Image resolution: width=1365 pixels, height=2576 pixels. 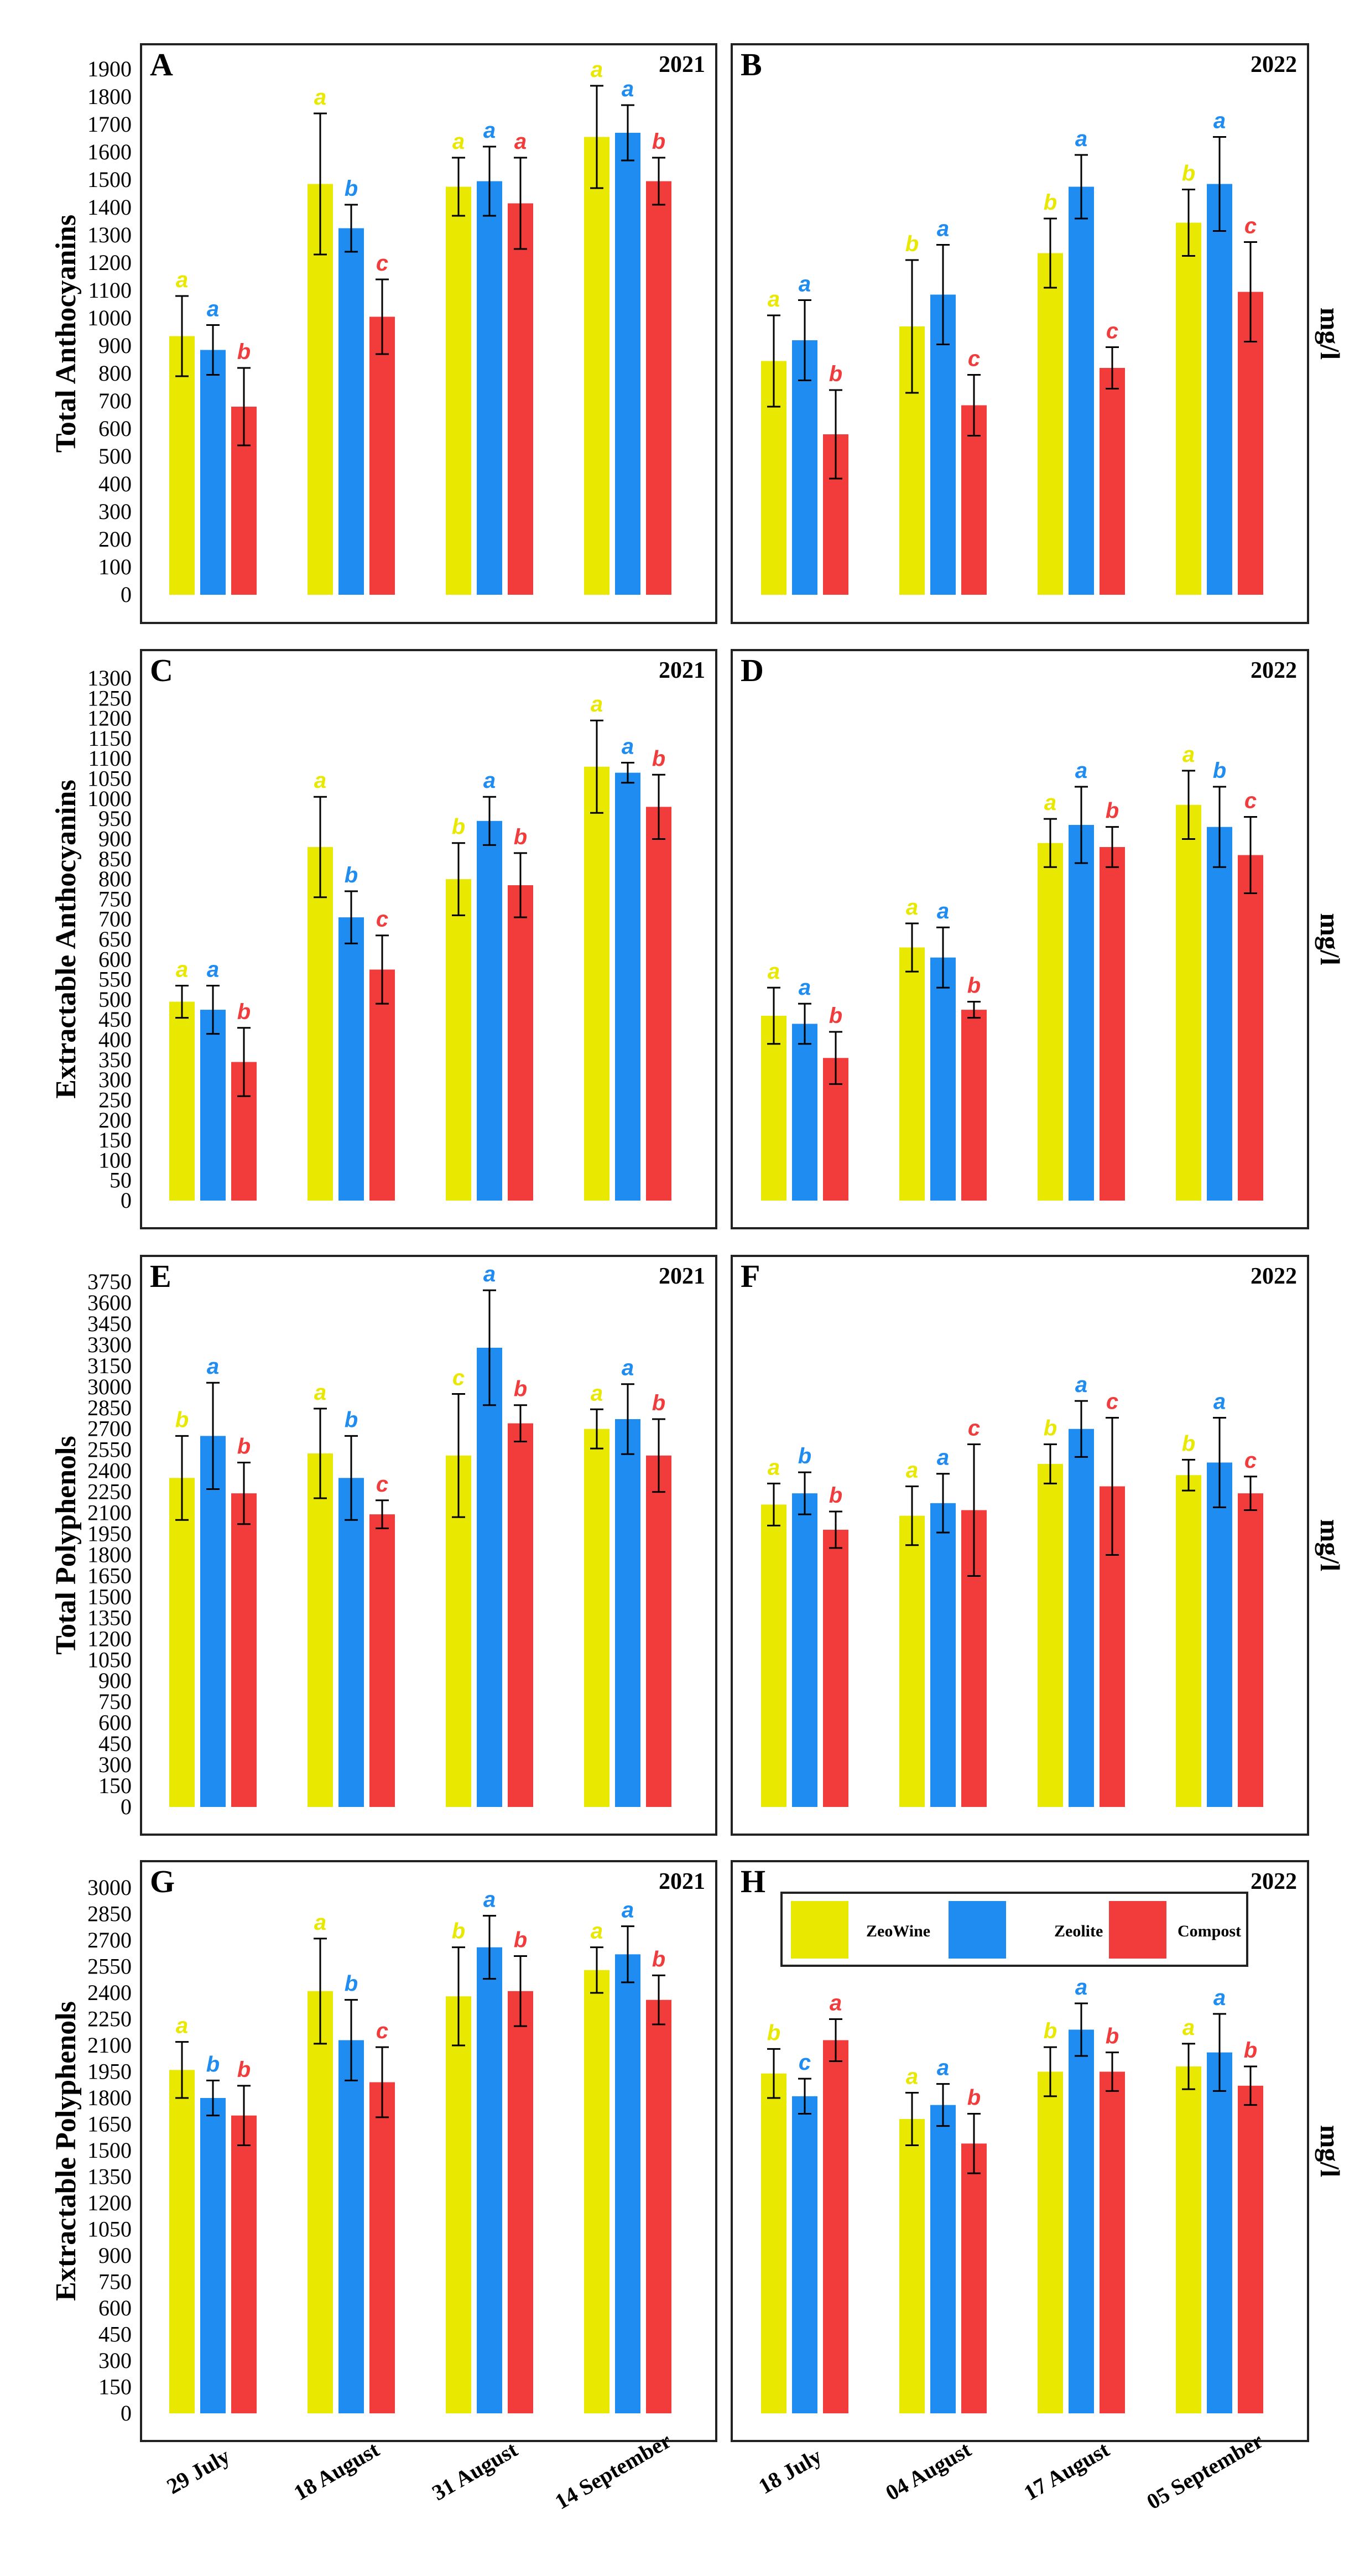 What do you see at coordinates (115, 859) in the screenshot?
I see `y-tick-label: 850` at bounding box center [115, 859].